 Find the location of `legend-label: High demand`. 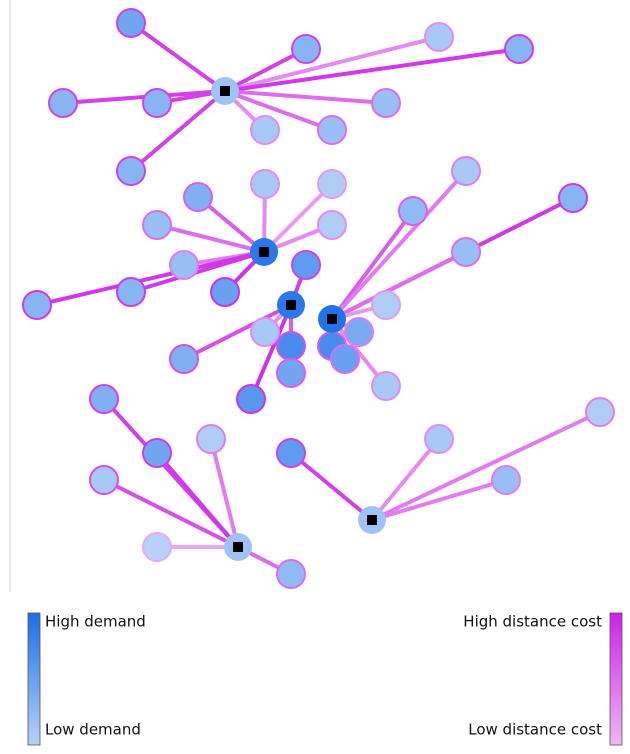

legend-label: High demand is located at coordinates (95, 622).